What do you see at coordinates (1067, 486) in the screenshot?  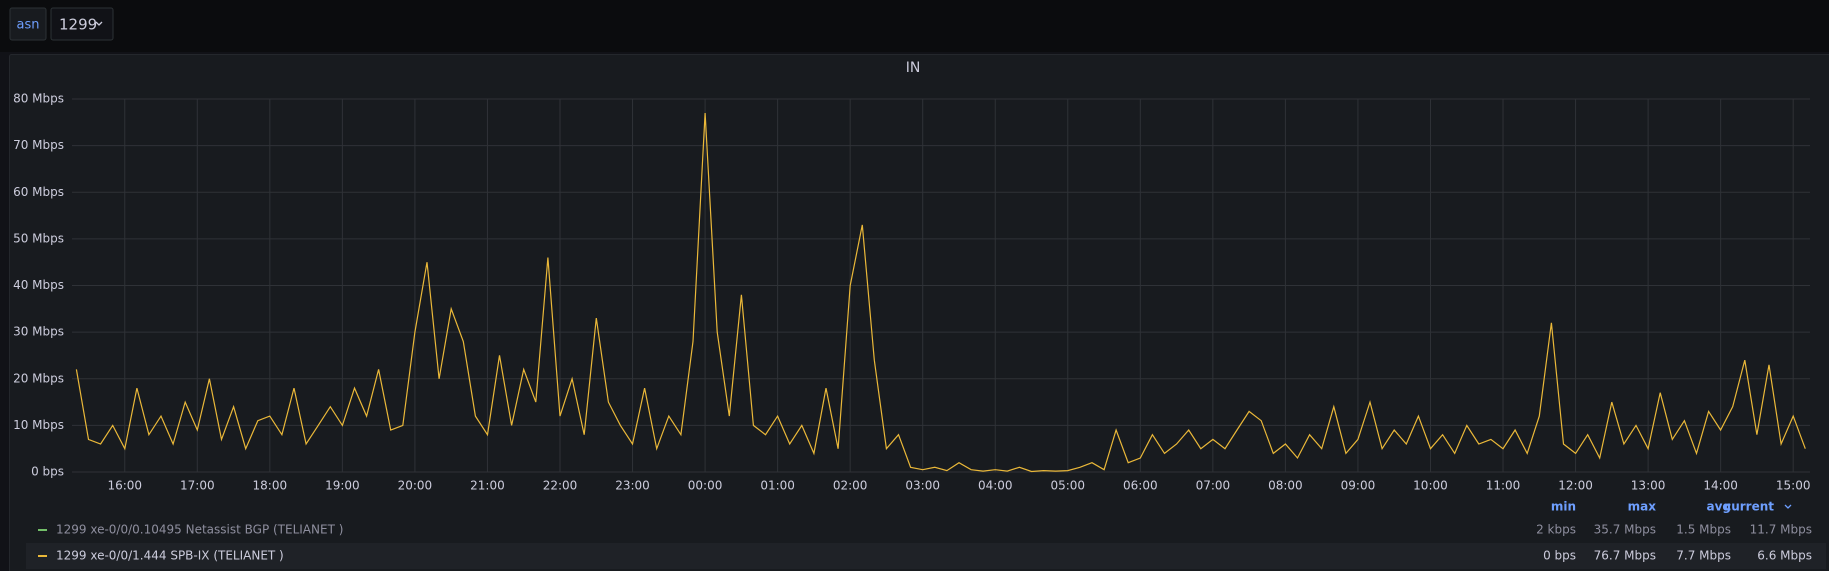 I see `x-tick-label: 05:00` at bounding box center [1067, 486].